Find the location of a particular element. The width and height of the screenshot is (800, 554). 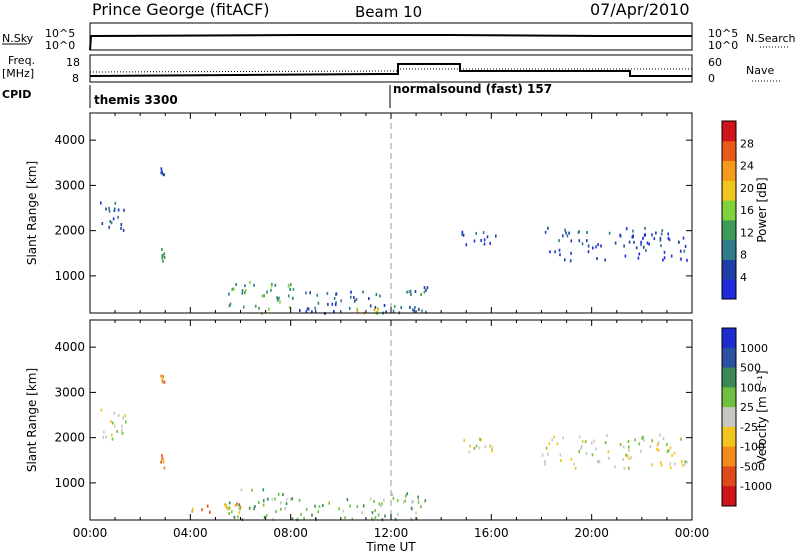

cpid-panel: CPID themis 3300 normalsound (fast) 157 is located at coordinates (277, 95).